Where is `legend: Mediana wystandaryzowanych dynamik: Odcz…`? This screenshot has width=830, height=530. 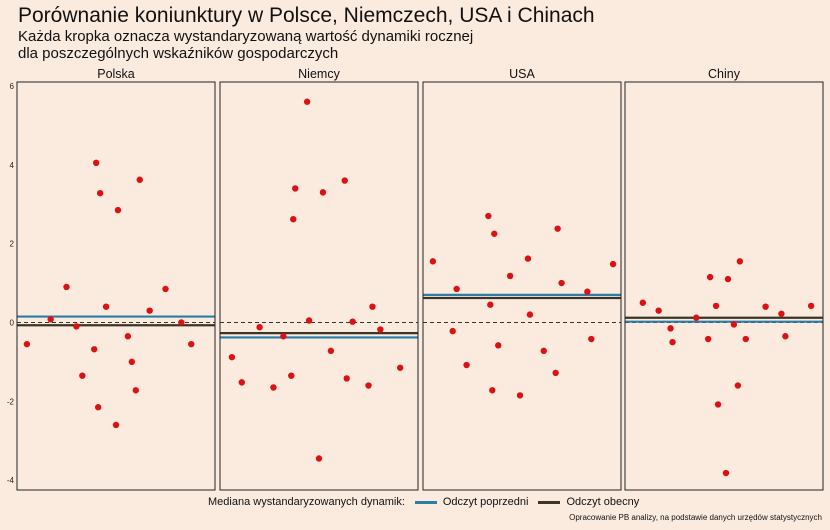 legend: Mediana wystandaryzowanych dynamik: Odcz… is located at coordinates (423, 502).